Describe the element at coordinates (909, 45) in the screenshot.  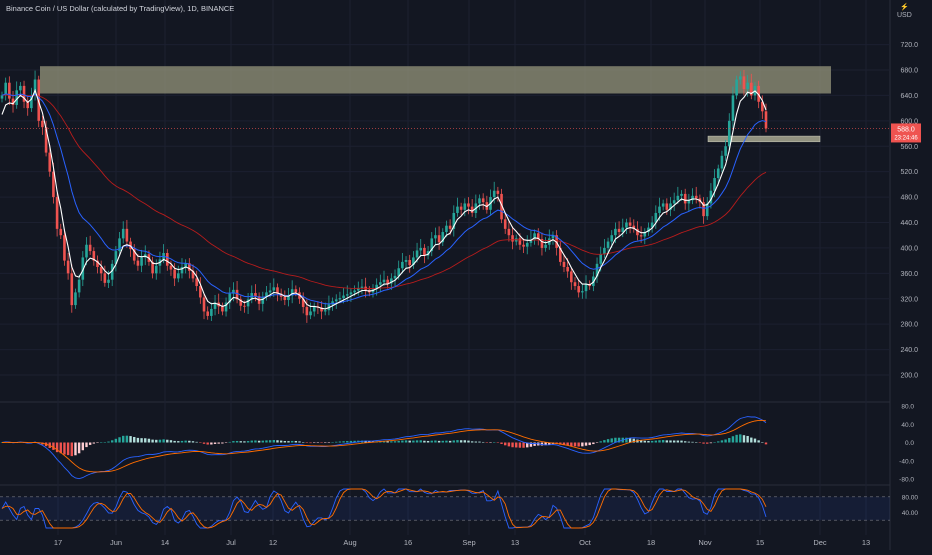
I see `y-tick-label: 720.0` at that location.